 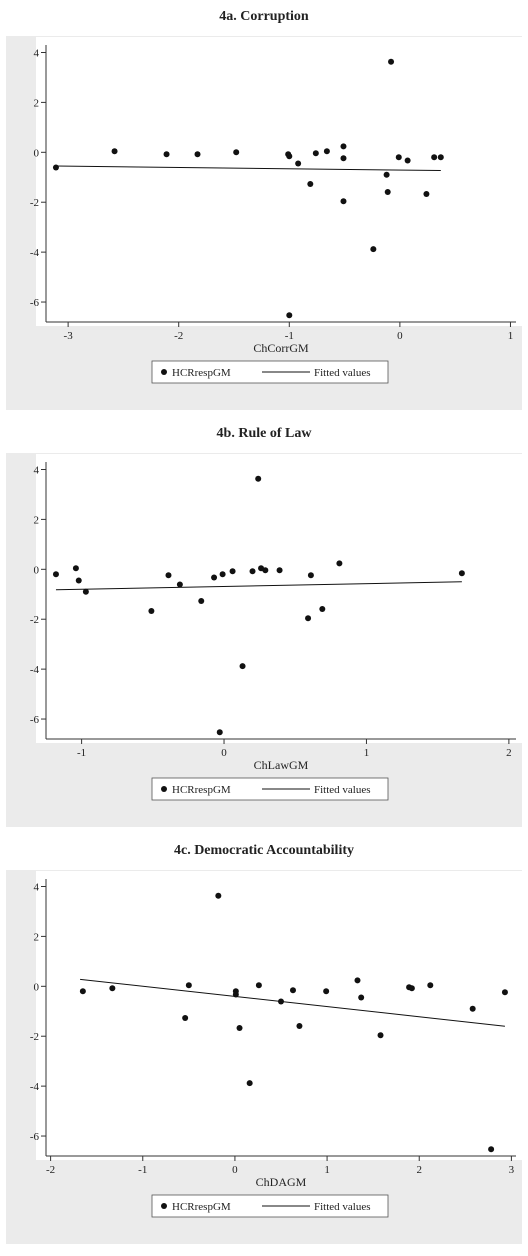 What do you see at coordinates (281, 348) in the screenshot?
I see `x-axis-label: ChCorrGM` at bounding box center [281, 348].